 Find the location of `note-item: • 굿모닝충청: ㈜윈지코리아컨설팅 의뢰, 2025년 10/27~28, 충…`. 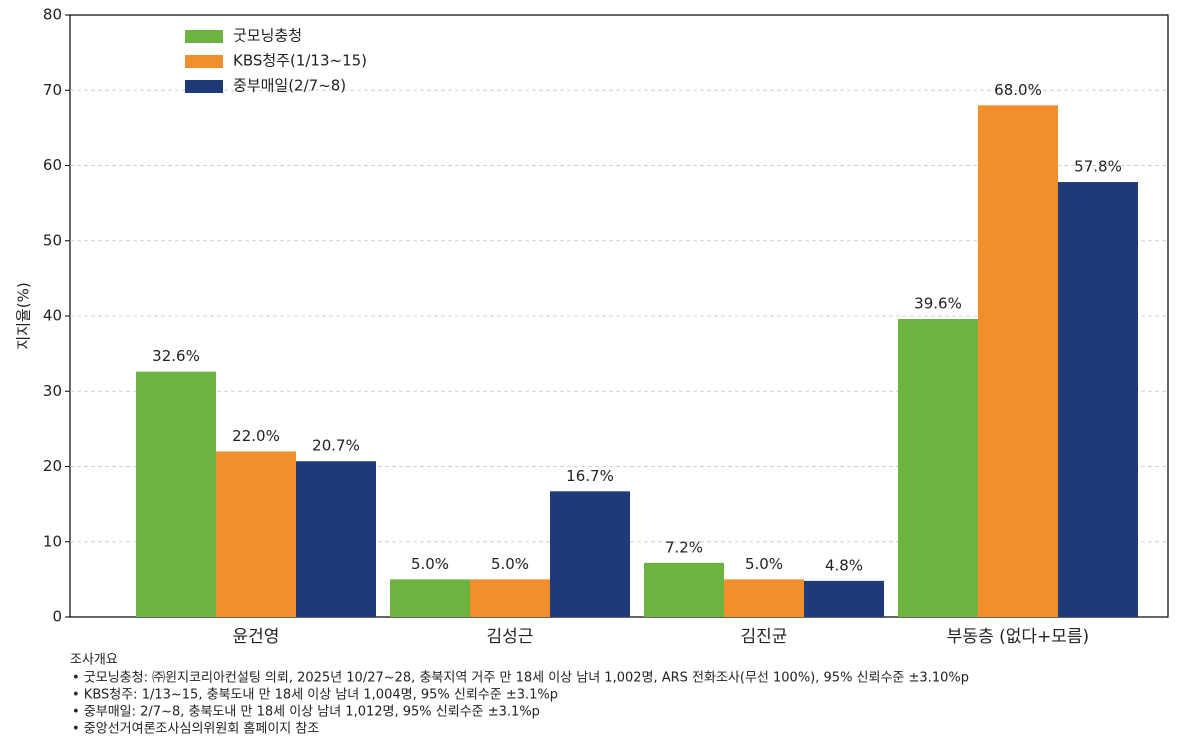

note-item: • 굿모닝충청: ㈜윈지코리아컨설팅 의뢰, 2025년 10/27~28, 충… is located at coordinates (520, 678).